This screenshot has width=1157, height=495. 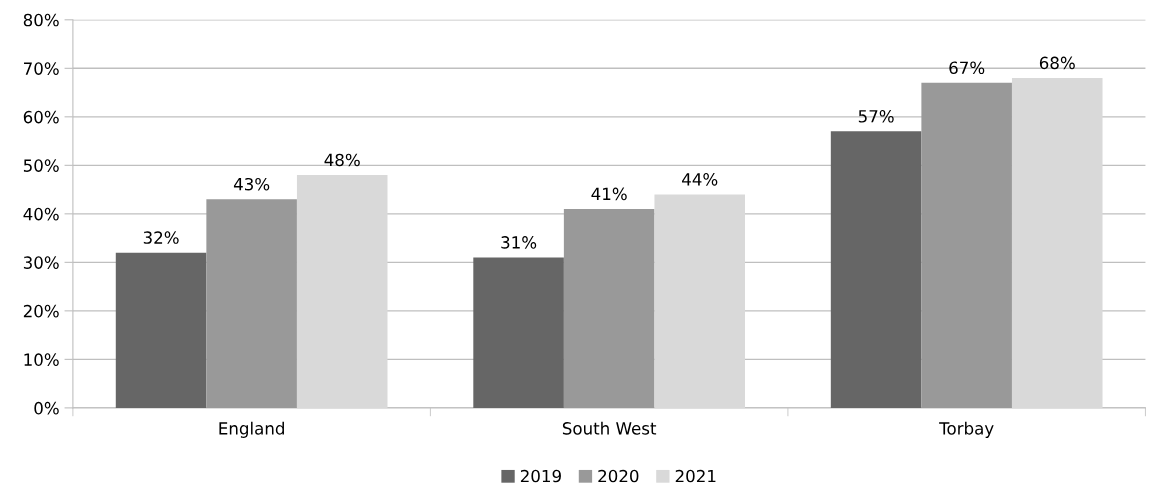 What do you see at coordinates (1057, 63) in the screenshot?
I see `data-label: 68%` at bounding box center [1057, 63].